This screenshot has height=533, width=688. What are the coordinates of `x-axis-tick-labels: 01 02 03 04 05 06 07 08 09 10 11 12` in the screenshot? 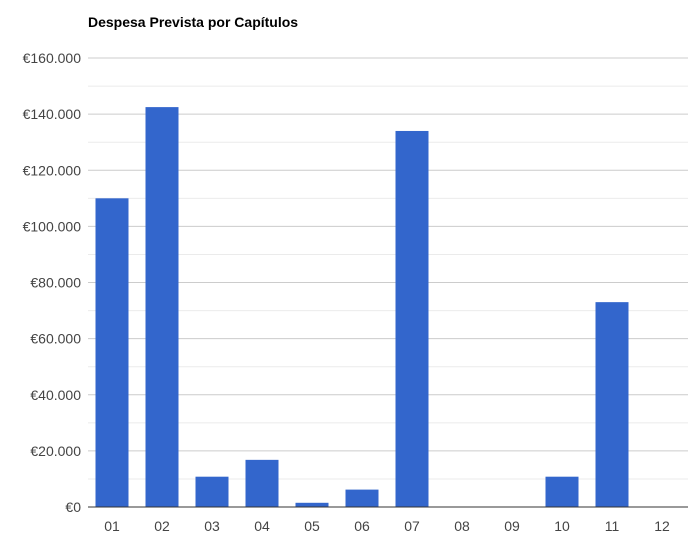 It's located at (387, 525).